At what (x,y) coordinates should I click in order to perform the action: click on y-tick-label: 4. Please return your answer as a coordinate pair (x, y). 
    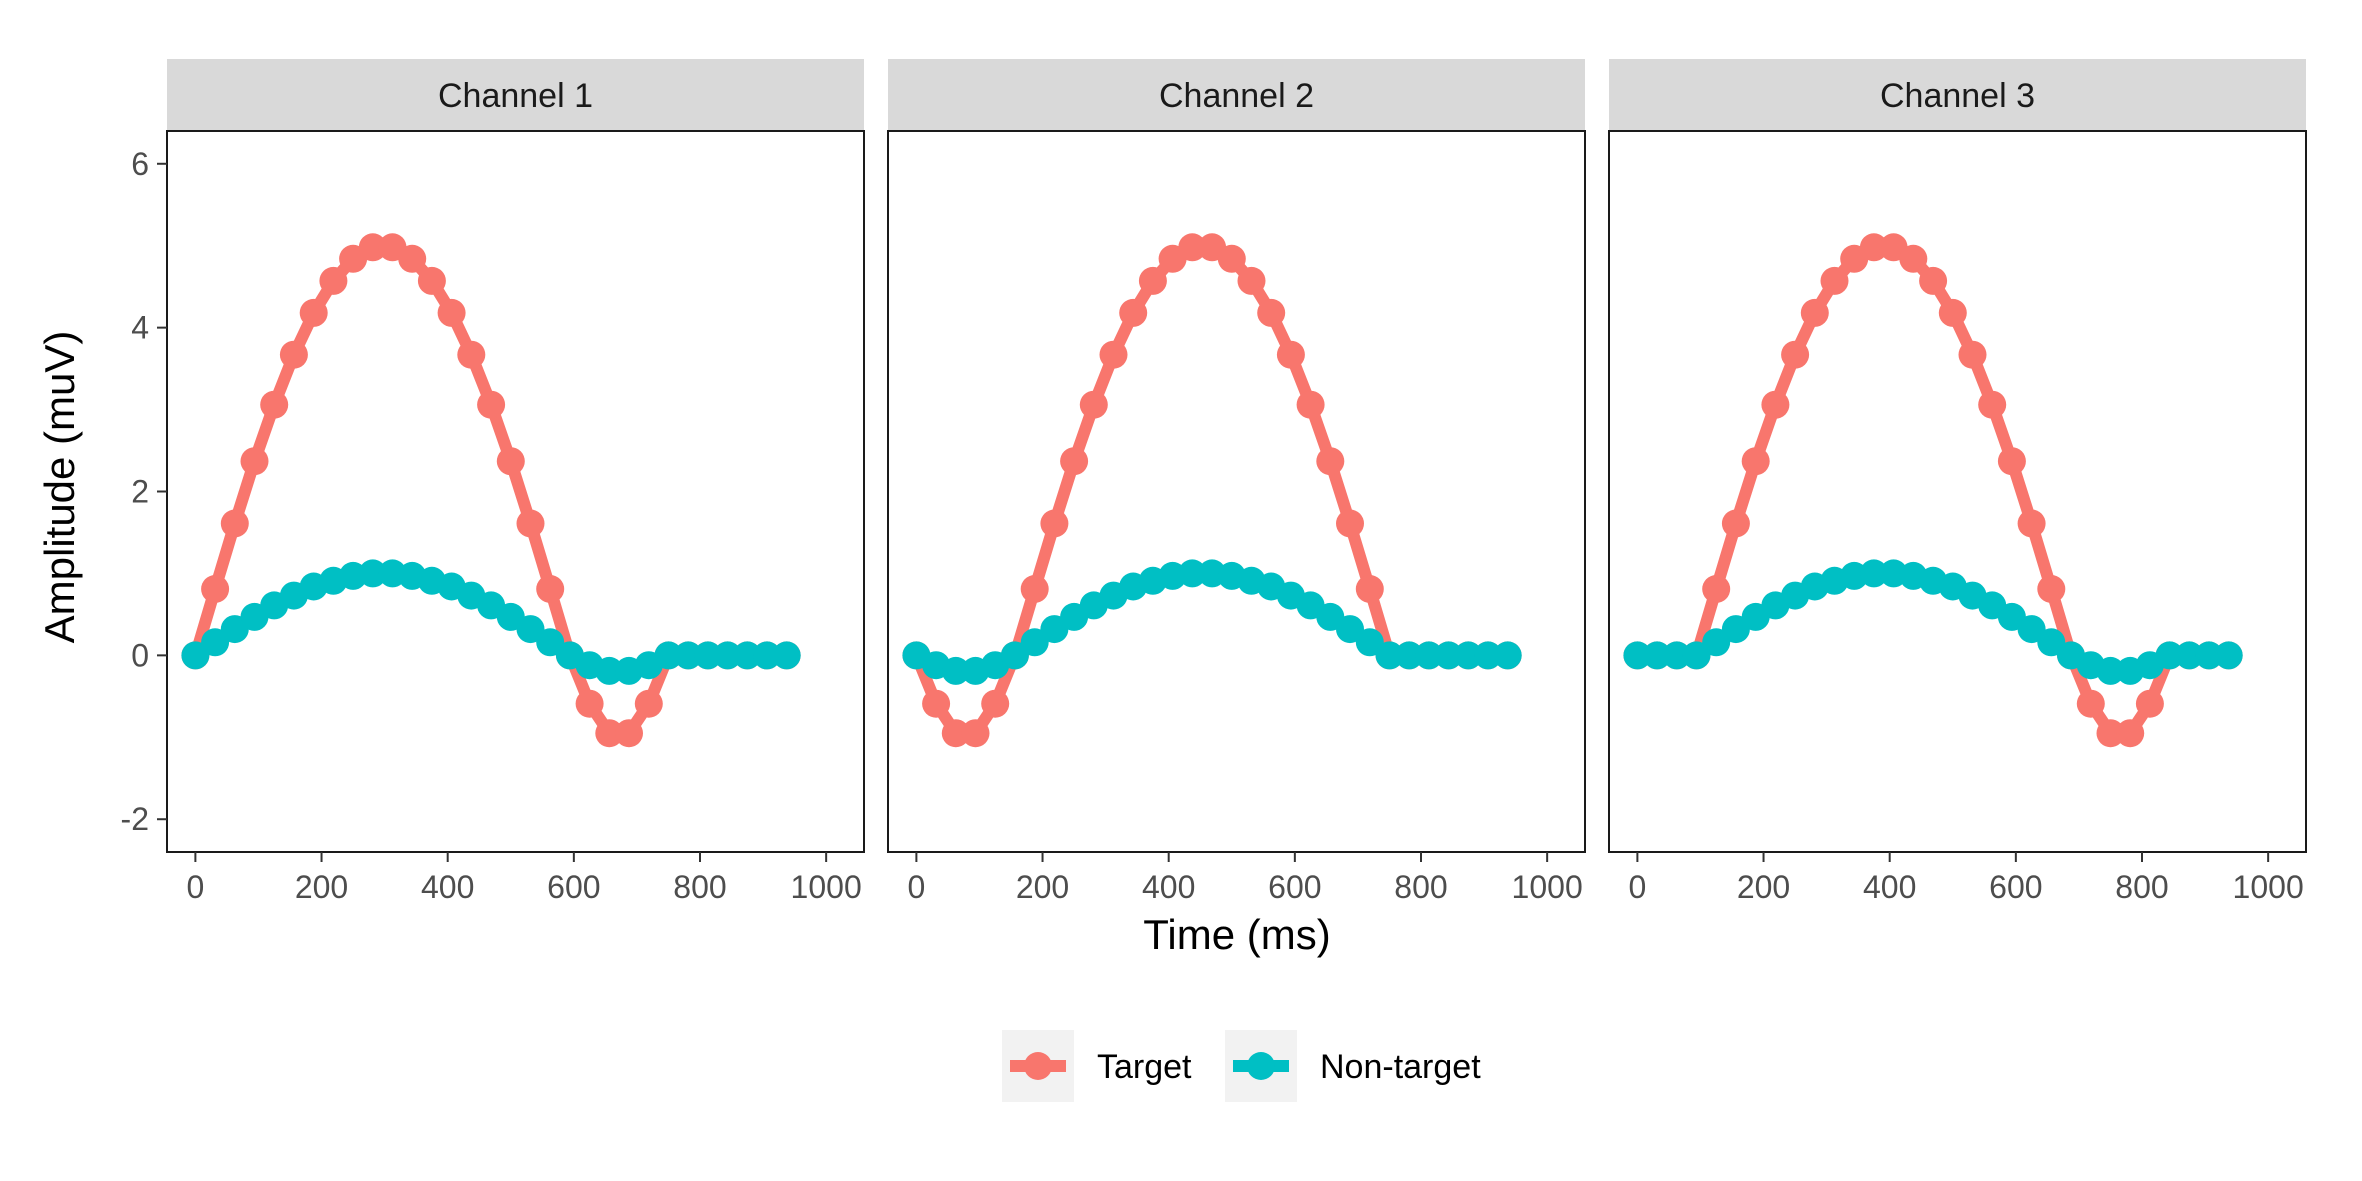
    Looking at the image, I should click on (140, 328).